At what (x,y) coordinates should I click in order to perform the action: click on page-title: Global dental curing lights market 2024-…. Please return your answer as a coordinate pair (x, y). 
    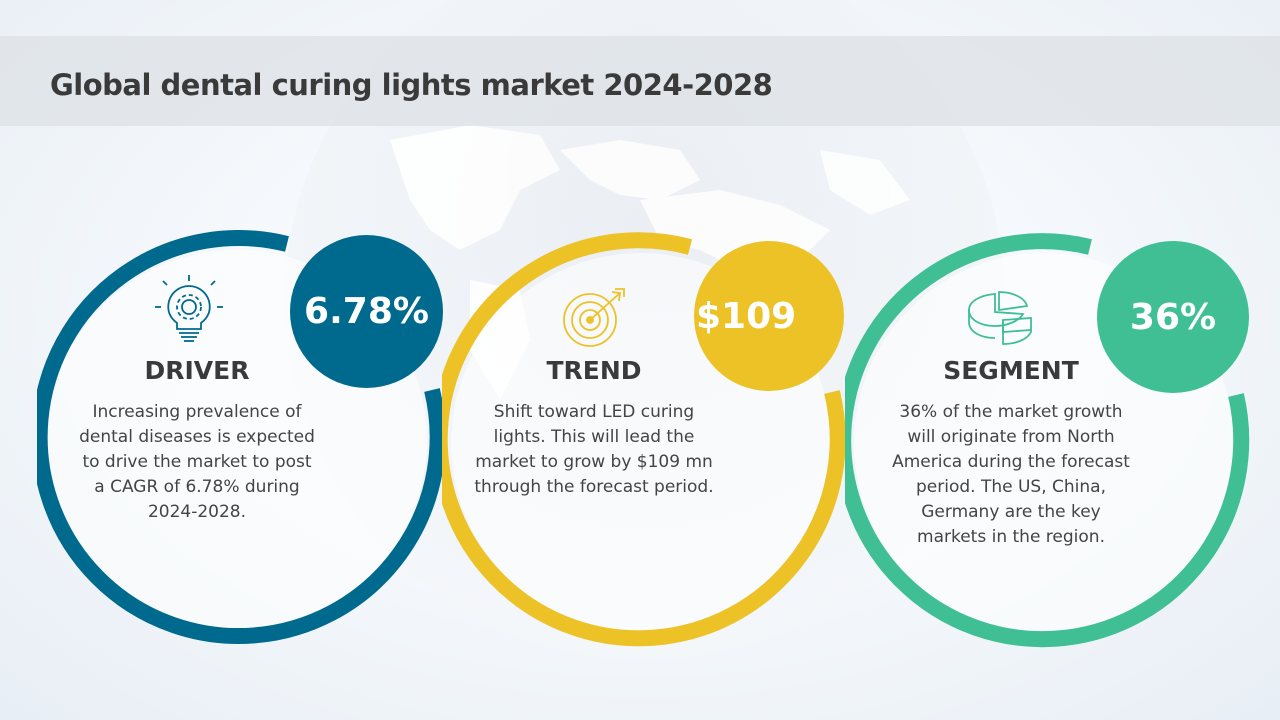
    Looking at the image, I should click on (411, 85).